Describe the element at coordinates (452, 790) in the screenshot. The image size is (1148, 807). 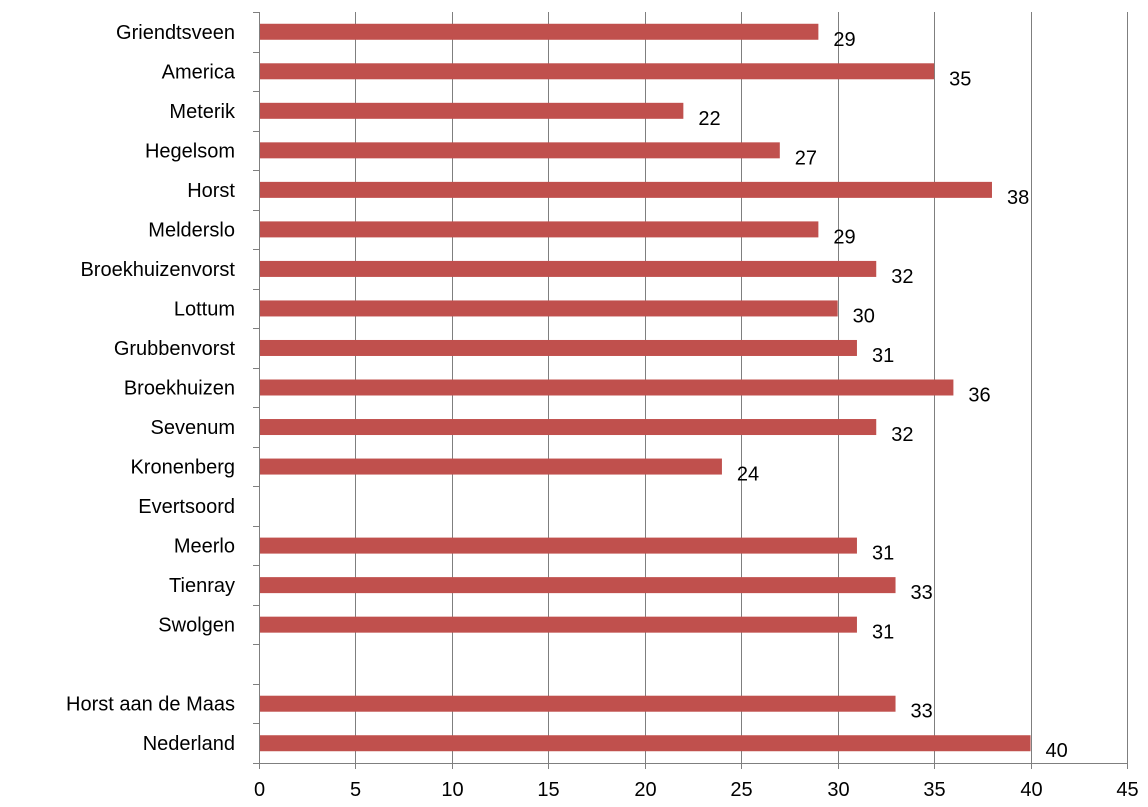
I see `x-tick-label: 10` at that location.